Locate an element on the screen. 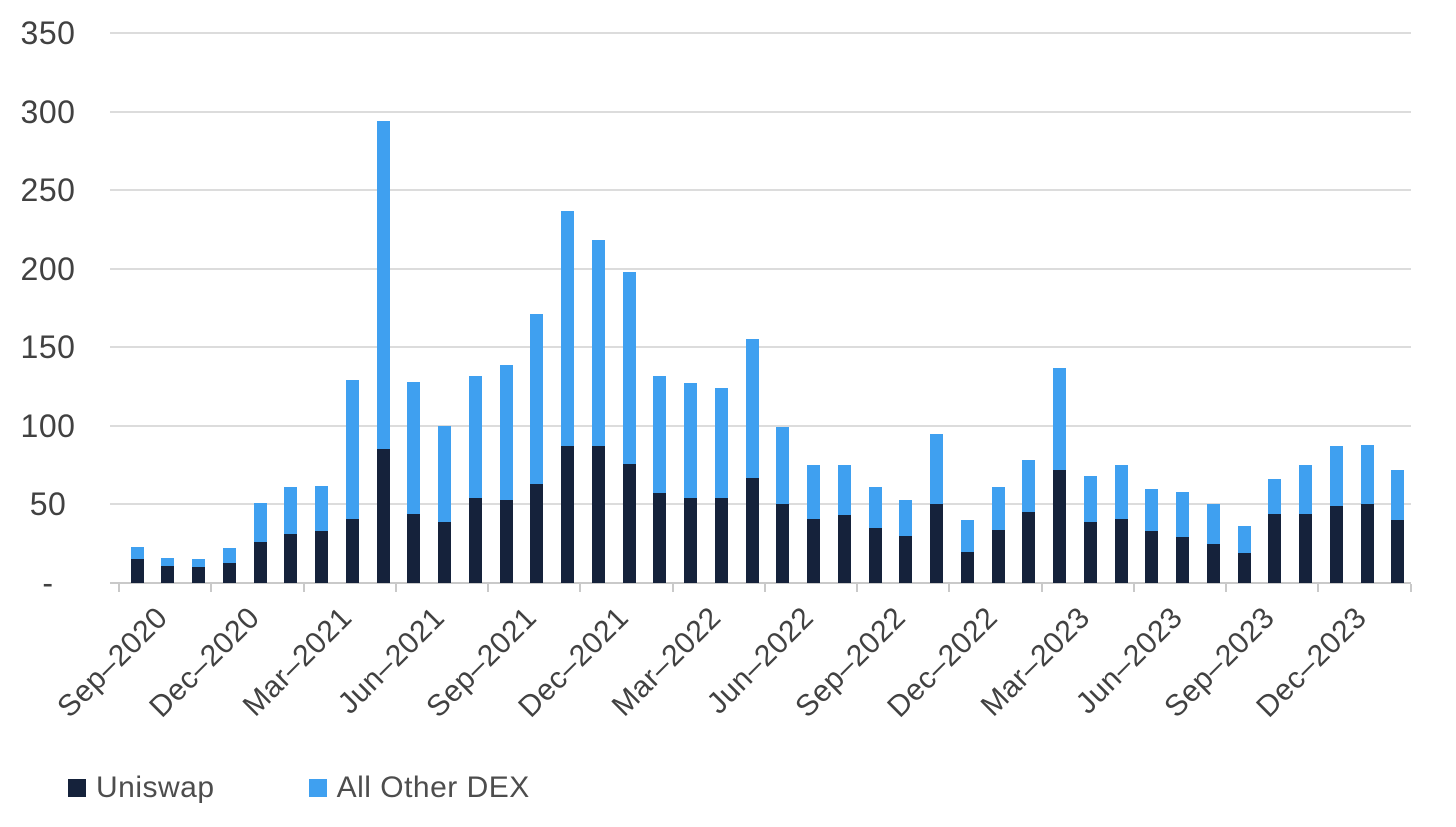 The height and width of the screenshot is (827, 1456). bar-segment-uniswap-Nov-2021 is located at coordinates (567, 514).